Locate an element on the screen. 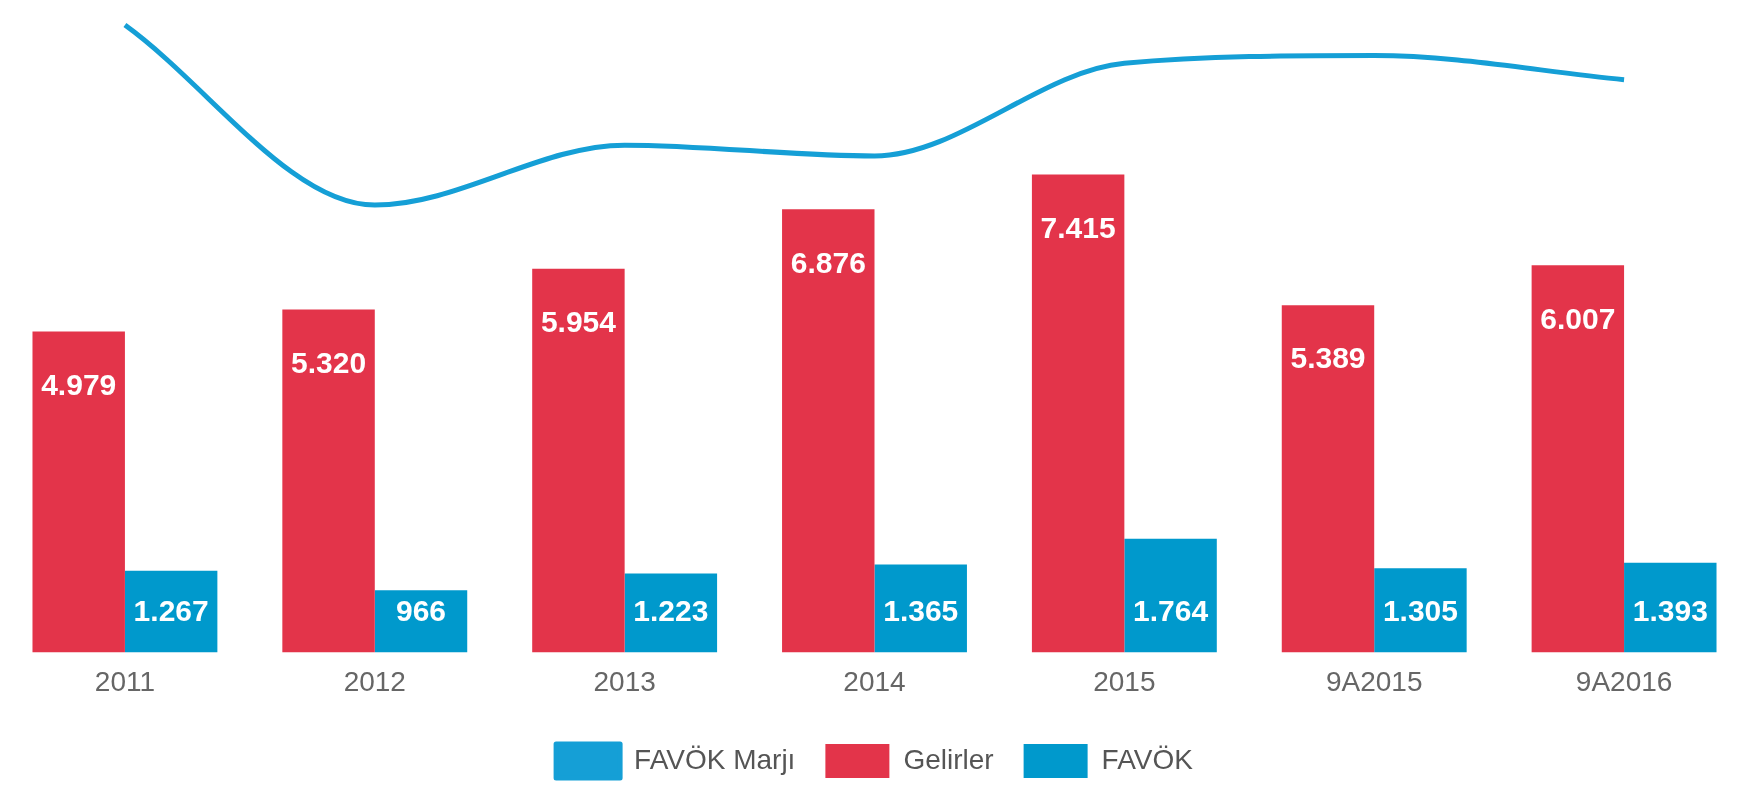 The width and height of the screenshot is (1759, 792). x-tick-label: 2012 is located at coordinates (374, 681).